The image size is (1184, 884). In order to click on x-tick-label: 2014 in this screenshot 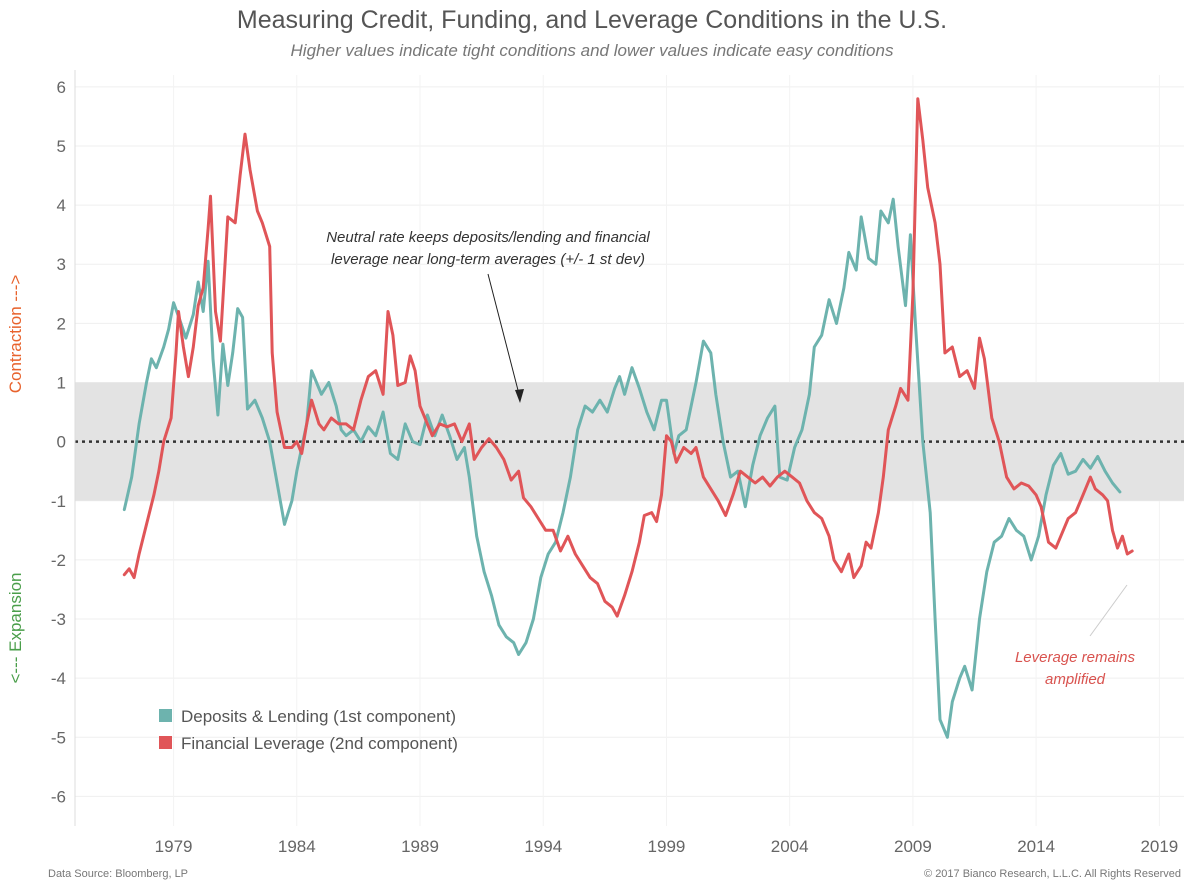, I will do `click(1036, 846)`.